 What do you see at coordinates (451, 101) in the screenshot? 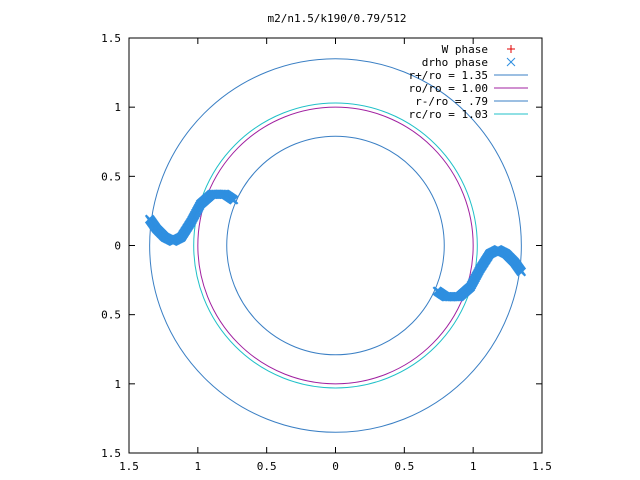
I see `legend-label: r-/ro = .79` at bounding box center [451, 101].